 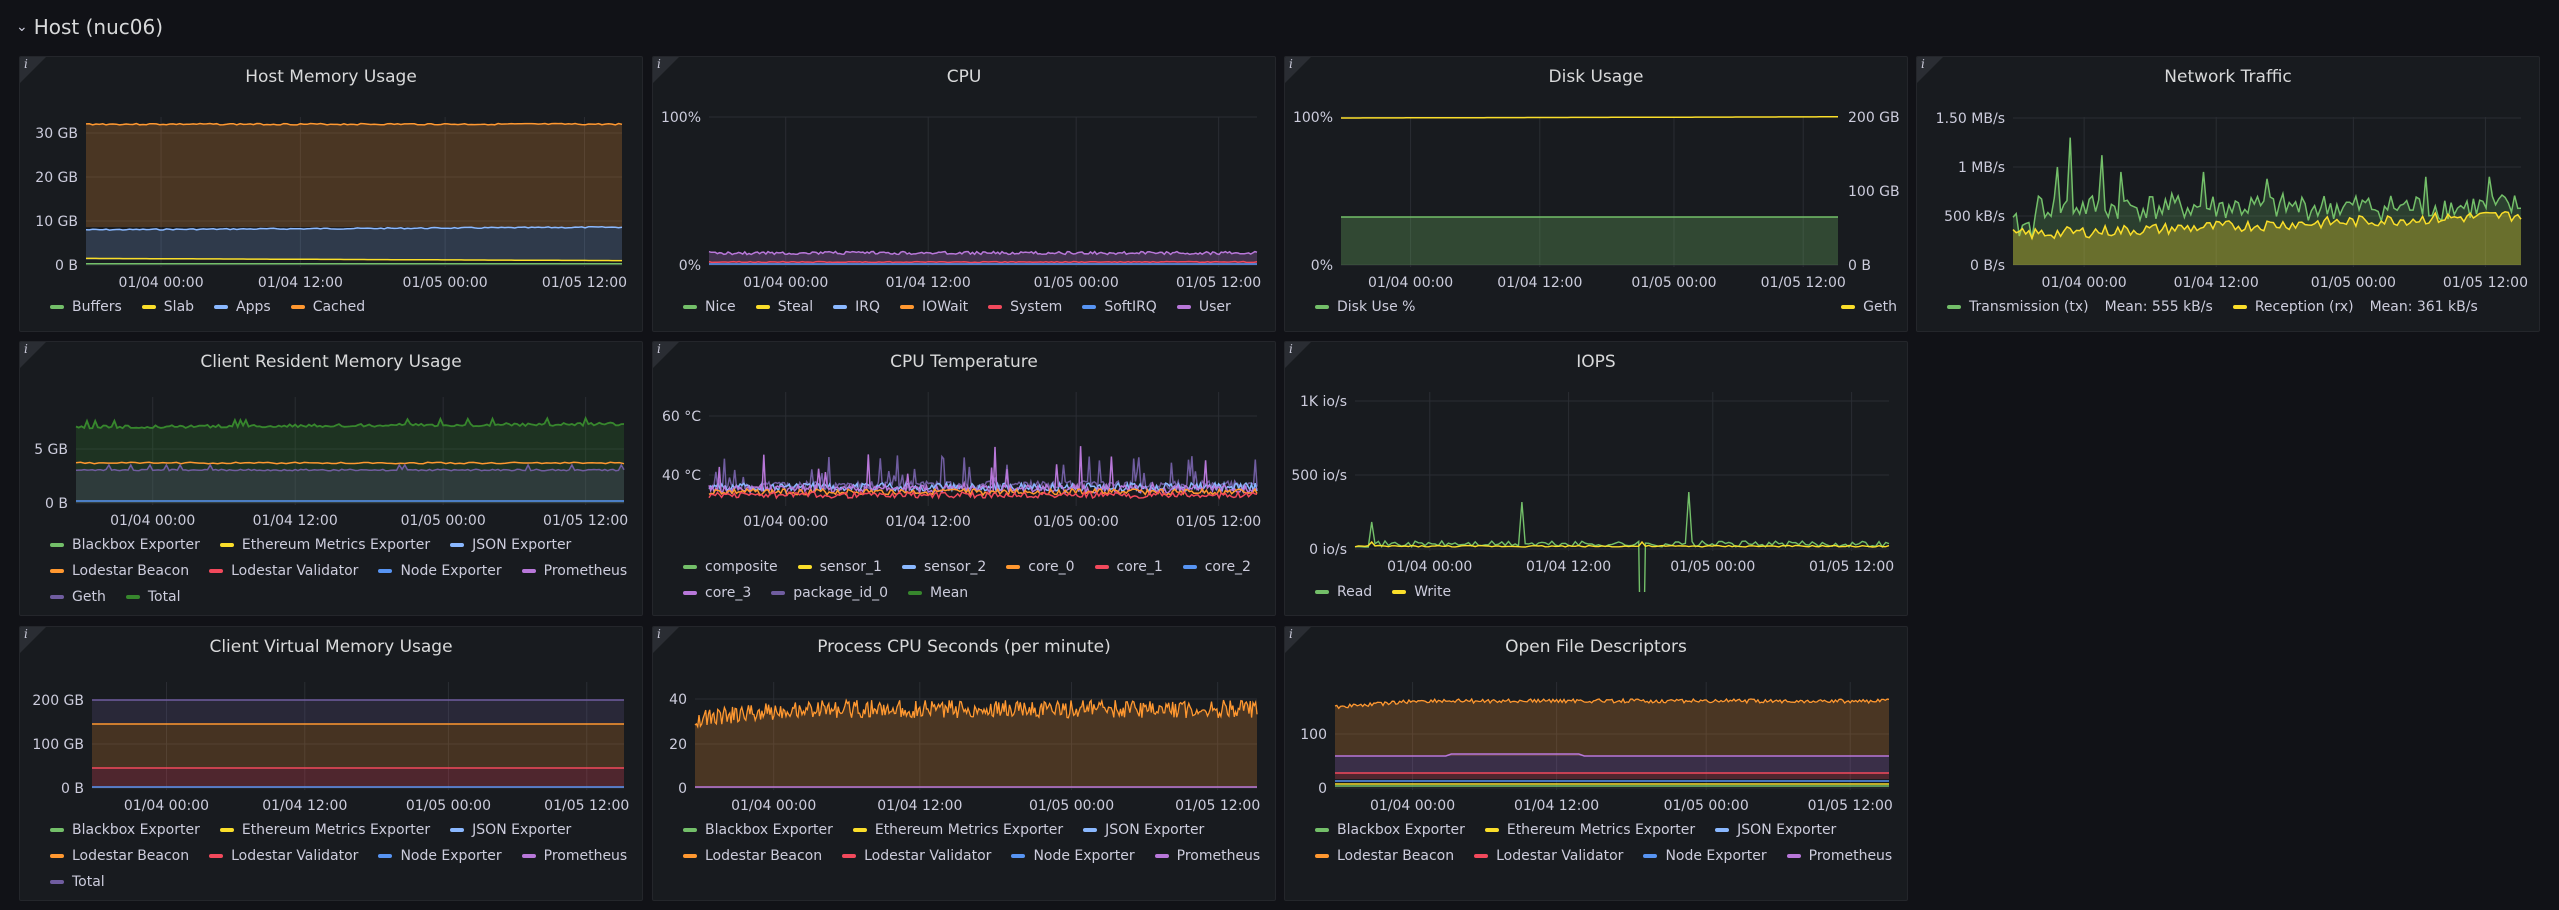 What do you see at coordinates (327, 307) in the screenshot?
I see `legend-item: Cached` at bounding box center [327, 307].